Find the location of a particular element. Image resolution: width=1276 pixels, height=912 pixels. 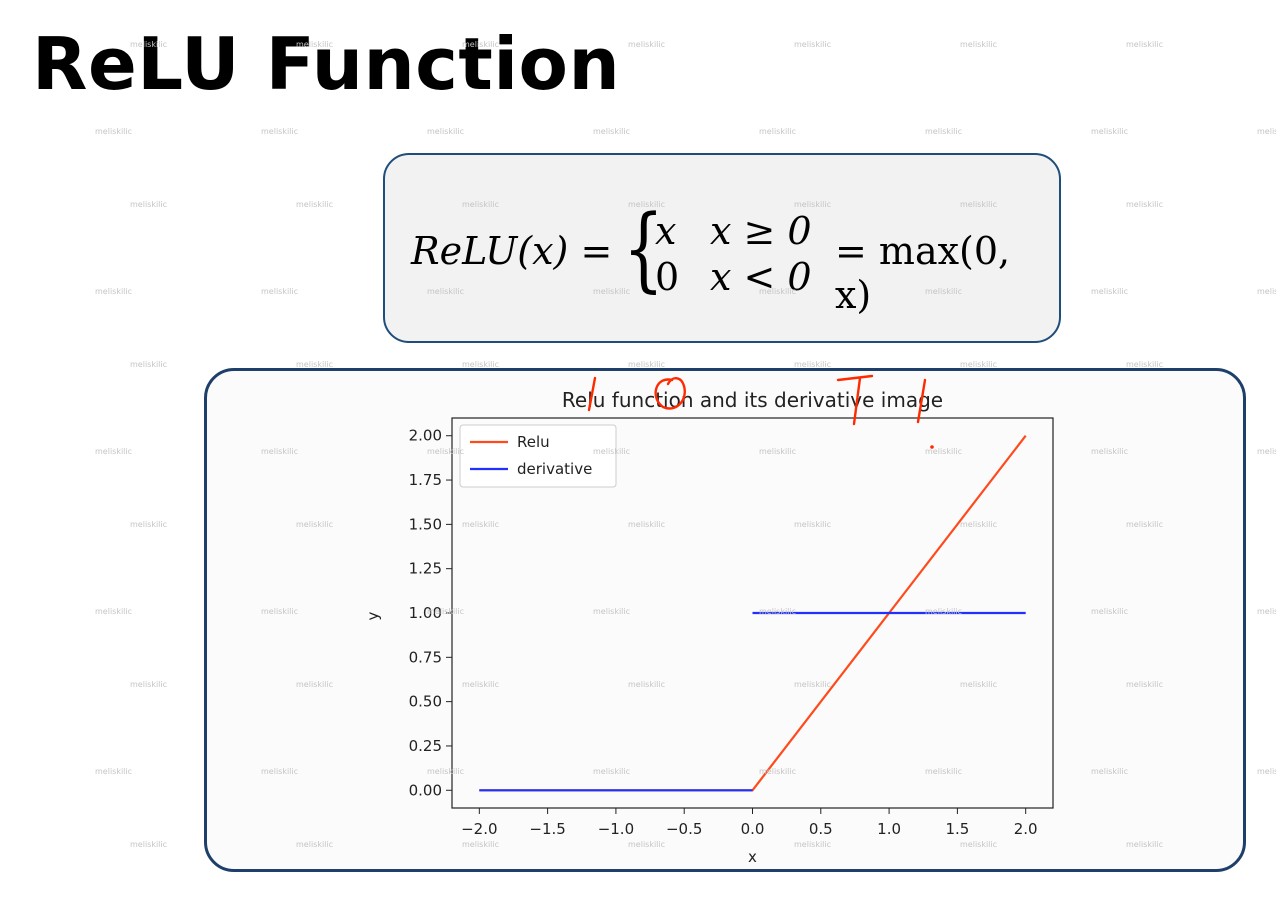

y-tick-label: 1.75 is located at coordinates (425, 480).